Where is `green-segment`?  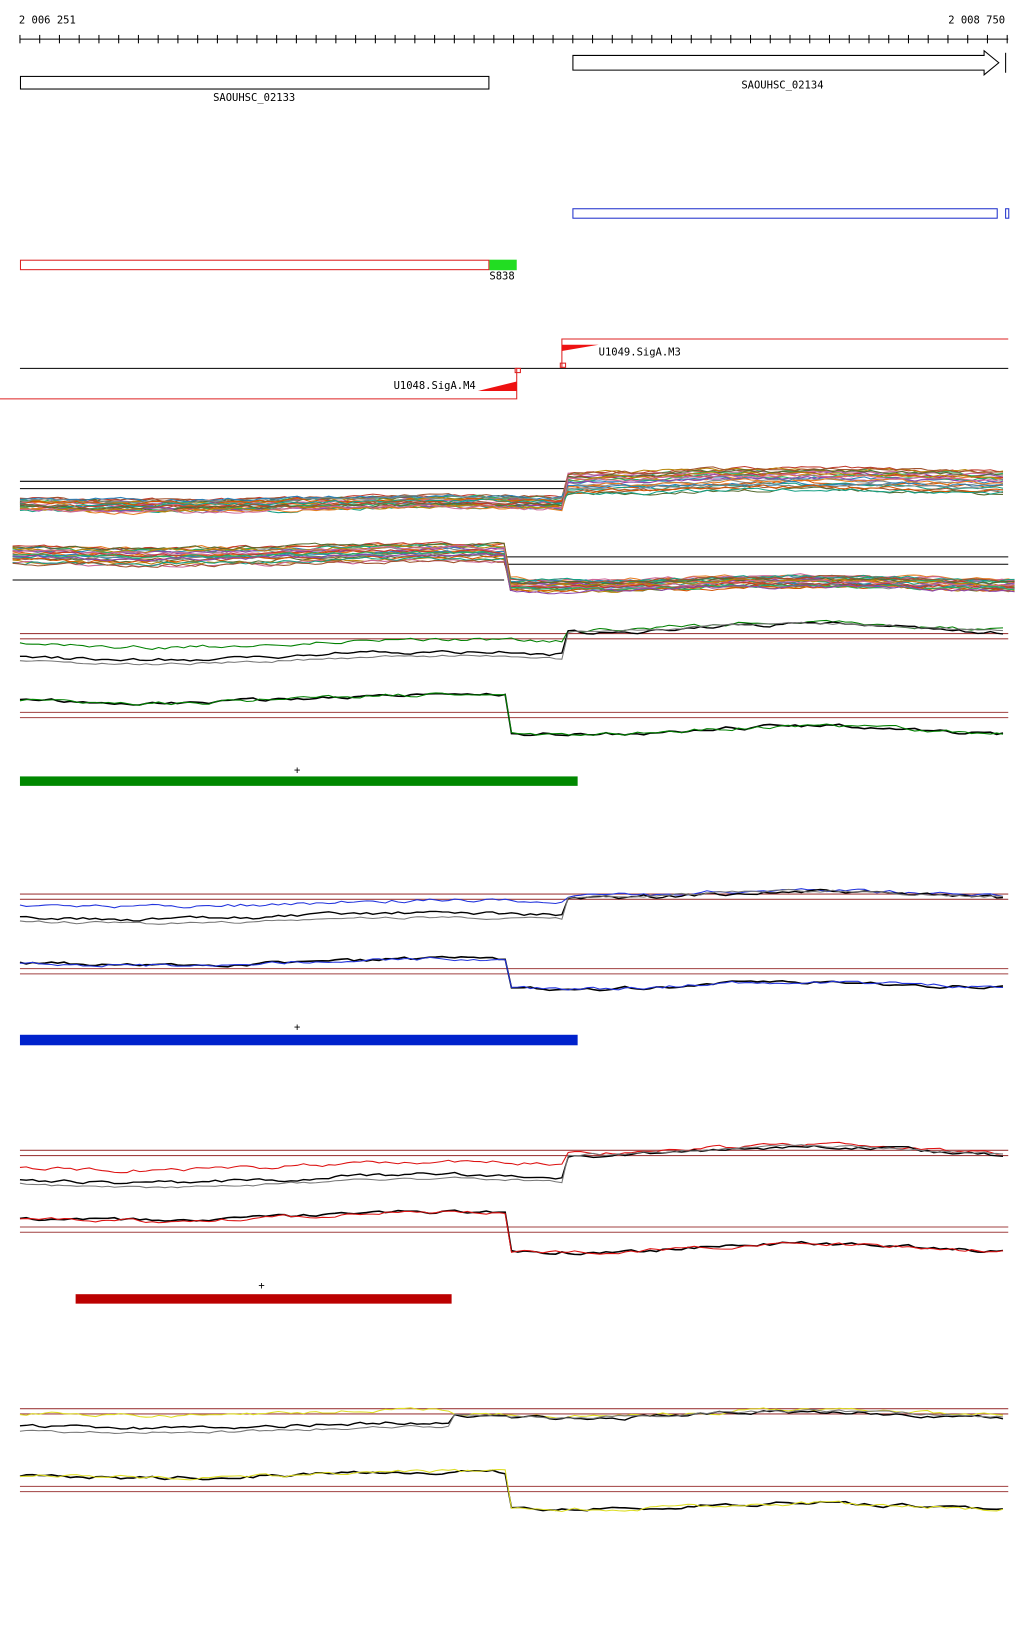 green-segment is located at coordinates (298, 781).